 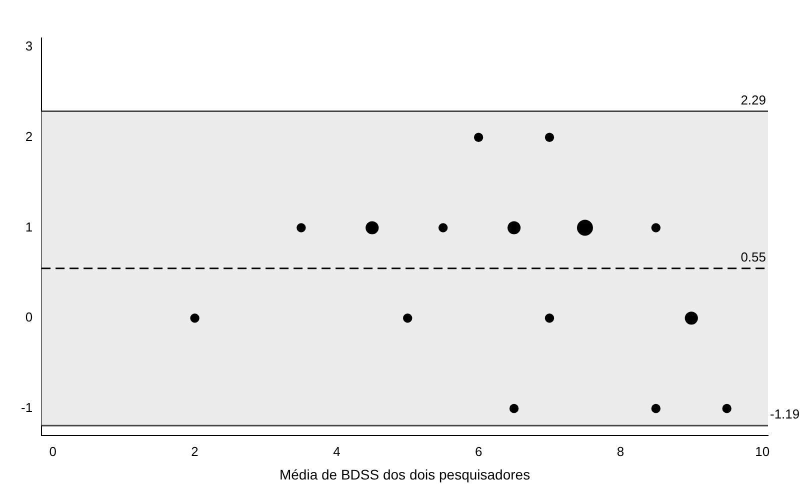 What do you see at coordinates (620, 451) in the screenshot?
I see `x-tick-label: 8` at bounding box center [620, 451].